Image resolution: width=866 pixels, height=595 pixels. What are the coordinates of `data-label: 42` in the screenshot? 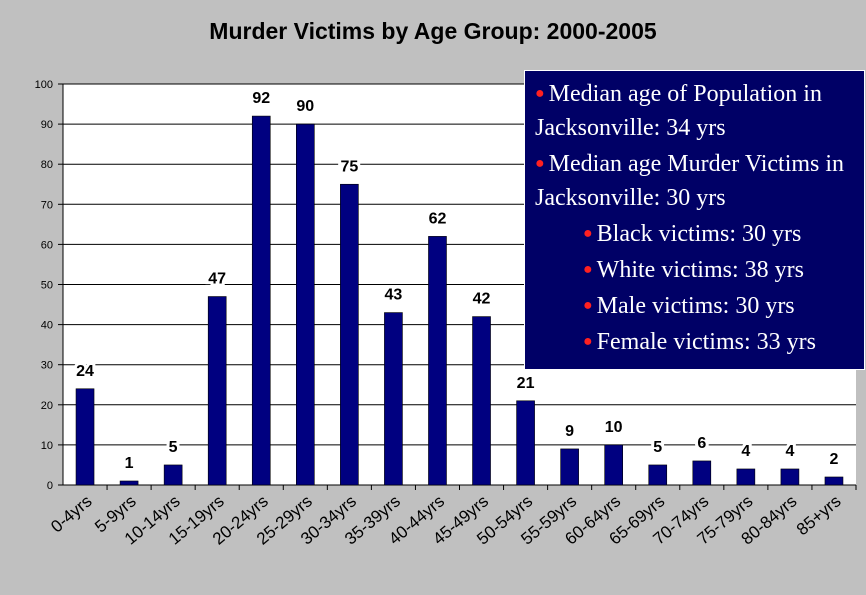 It's located at (482, 299).